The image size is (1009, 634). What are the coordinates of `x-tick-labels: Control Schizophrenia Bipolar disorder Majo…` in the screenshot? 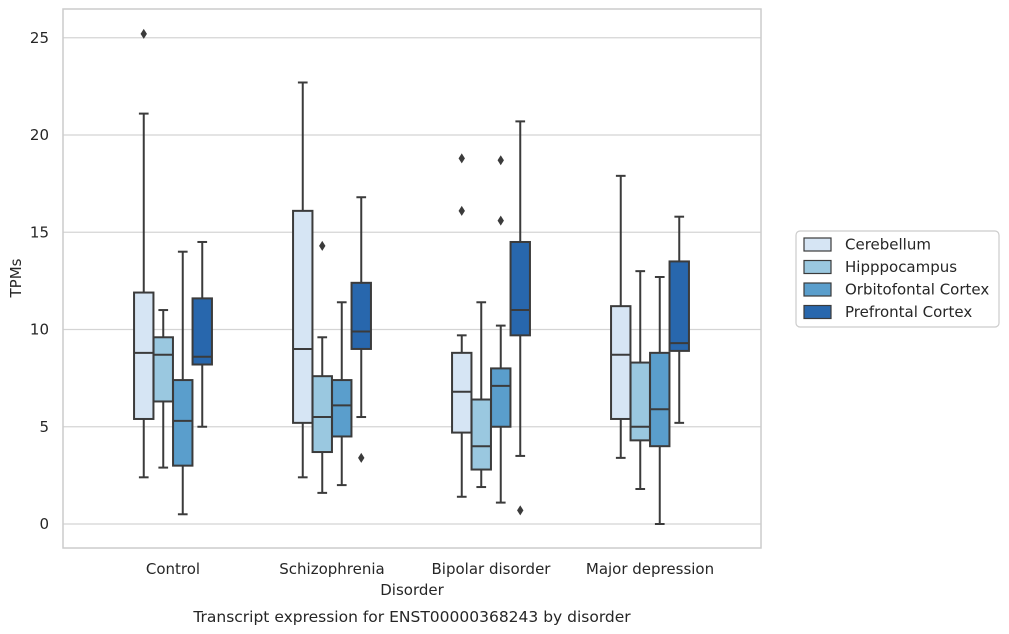 It's located at (430, 569).